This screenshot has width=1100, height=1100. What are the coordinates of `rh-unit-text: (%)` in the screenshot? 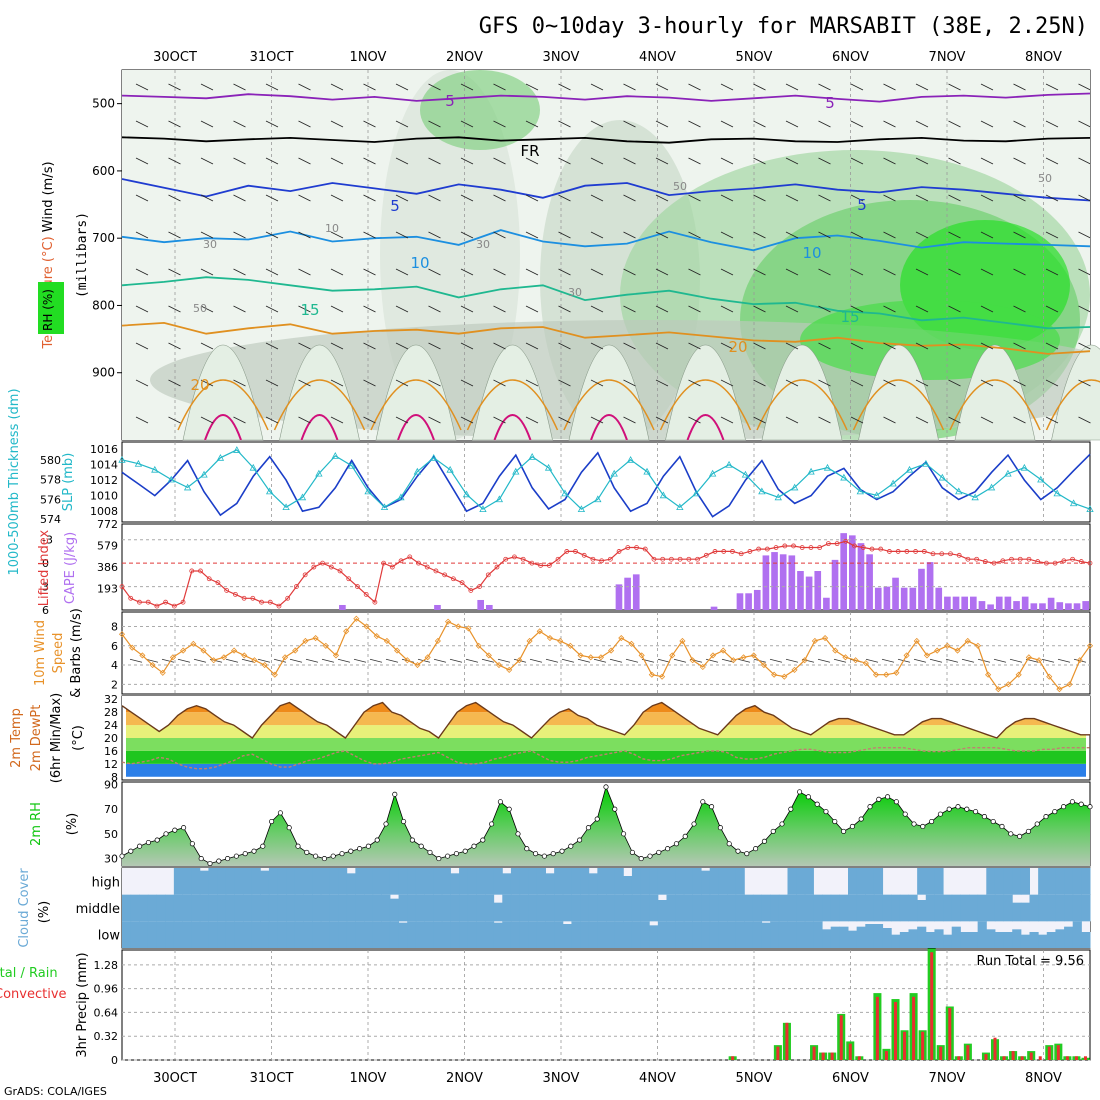 It's located at (72, 824).